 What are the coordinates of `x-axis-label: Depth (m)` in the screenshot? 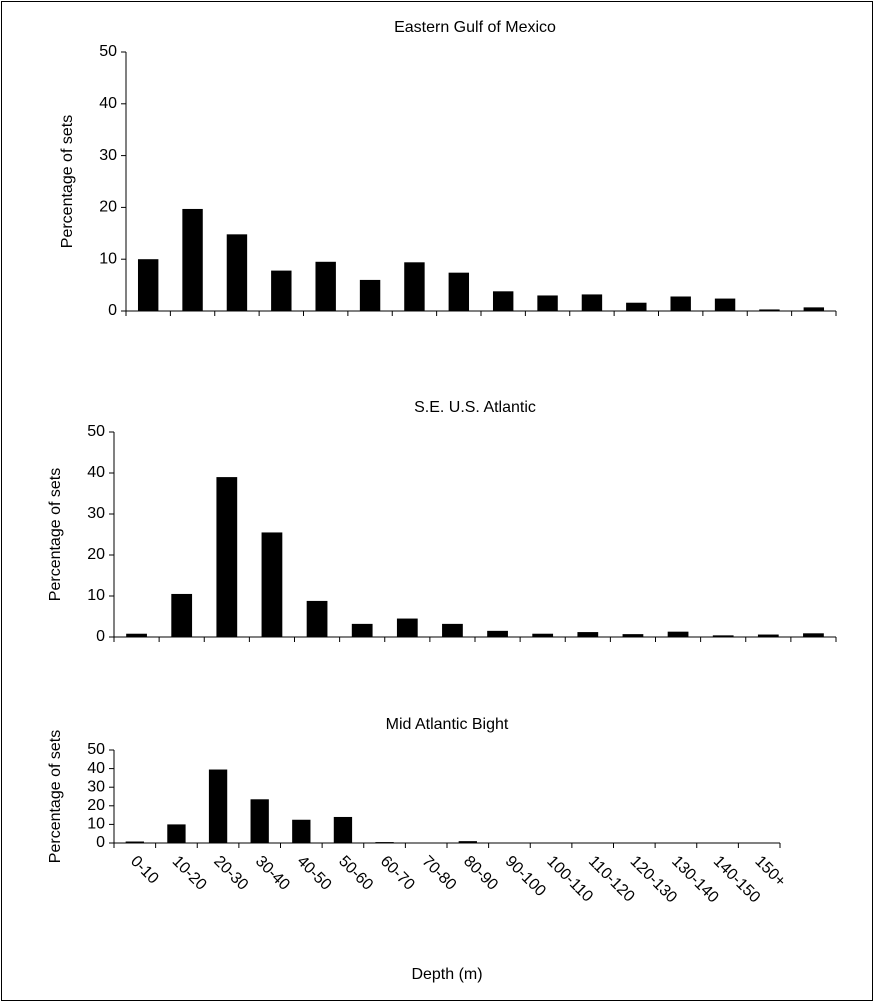 It's located at (446, 974).